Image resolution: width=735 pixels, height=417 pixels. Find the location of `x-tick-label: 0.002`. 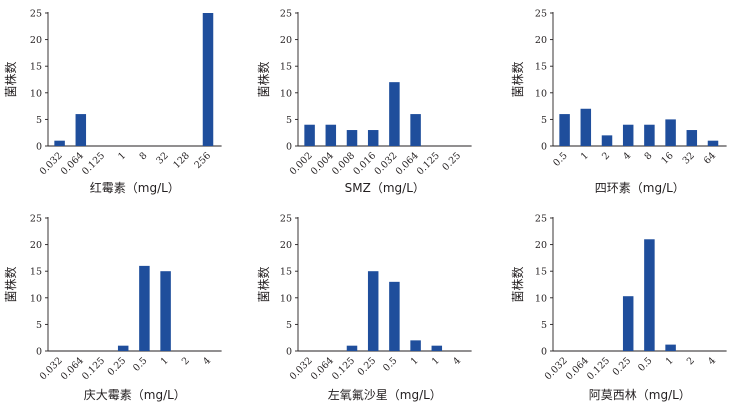

x-tick-label: 0.002 is located at coordinates (301, 163).